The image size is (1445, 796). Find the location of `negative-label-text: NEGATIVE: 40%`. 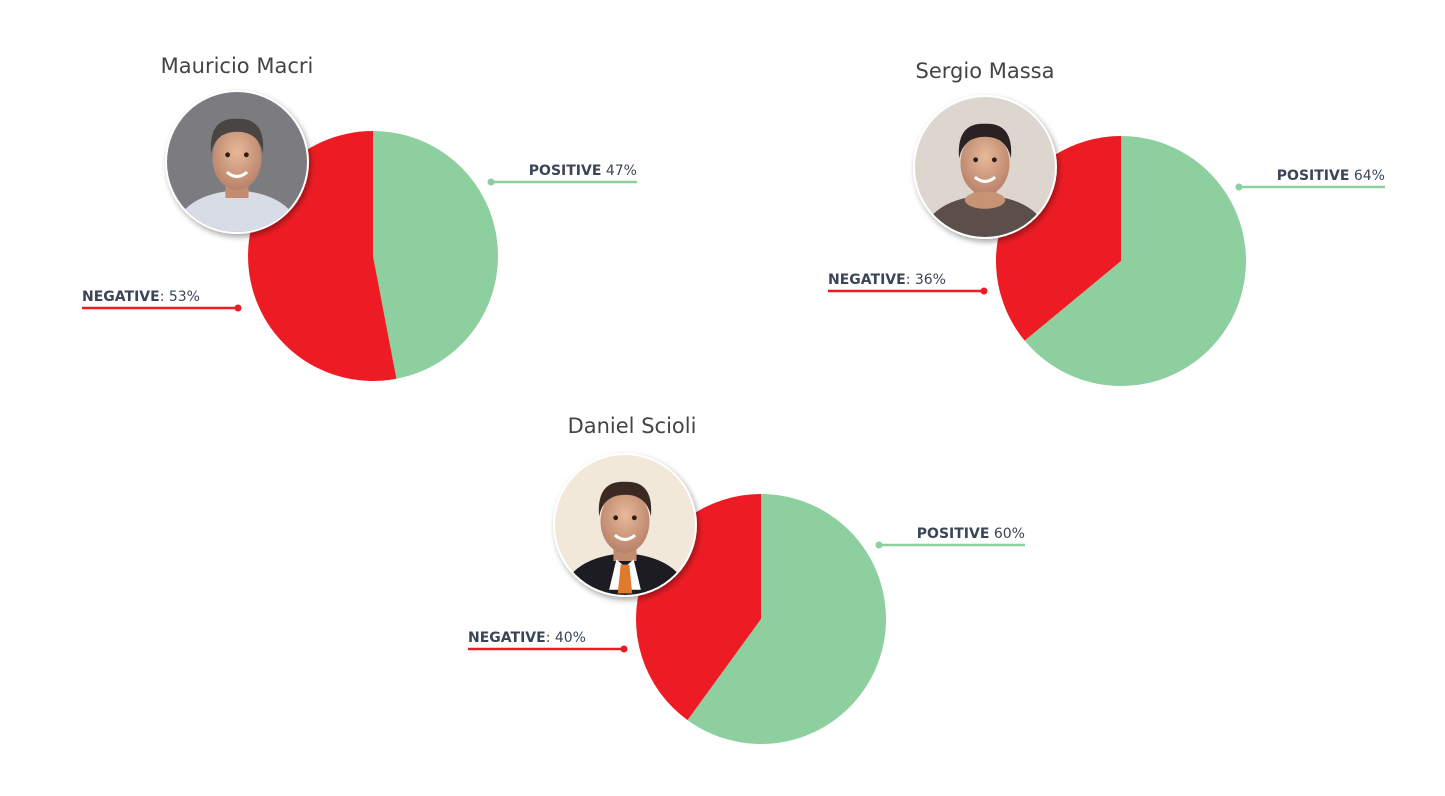

negative-label-text: NEGATIVE: 40% is located at coordinates (527, 638).